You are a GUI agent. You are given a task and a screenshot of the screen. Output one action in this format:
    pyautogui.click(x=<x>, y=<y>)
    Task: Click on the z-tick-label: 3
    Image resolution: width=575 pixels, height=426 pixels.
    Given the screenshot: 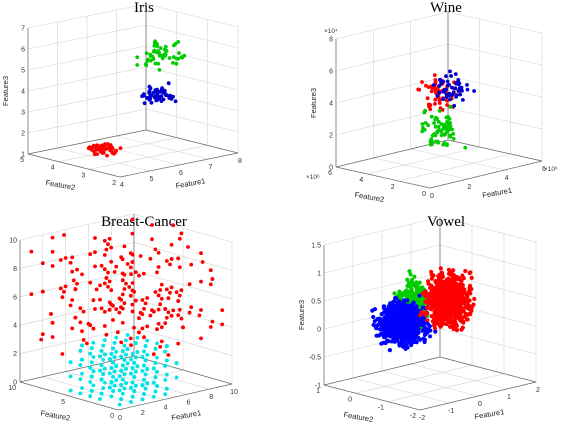 What is the action you would take?
    pyautogui.click(x=23, y=113)
    